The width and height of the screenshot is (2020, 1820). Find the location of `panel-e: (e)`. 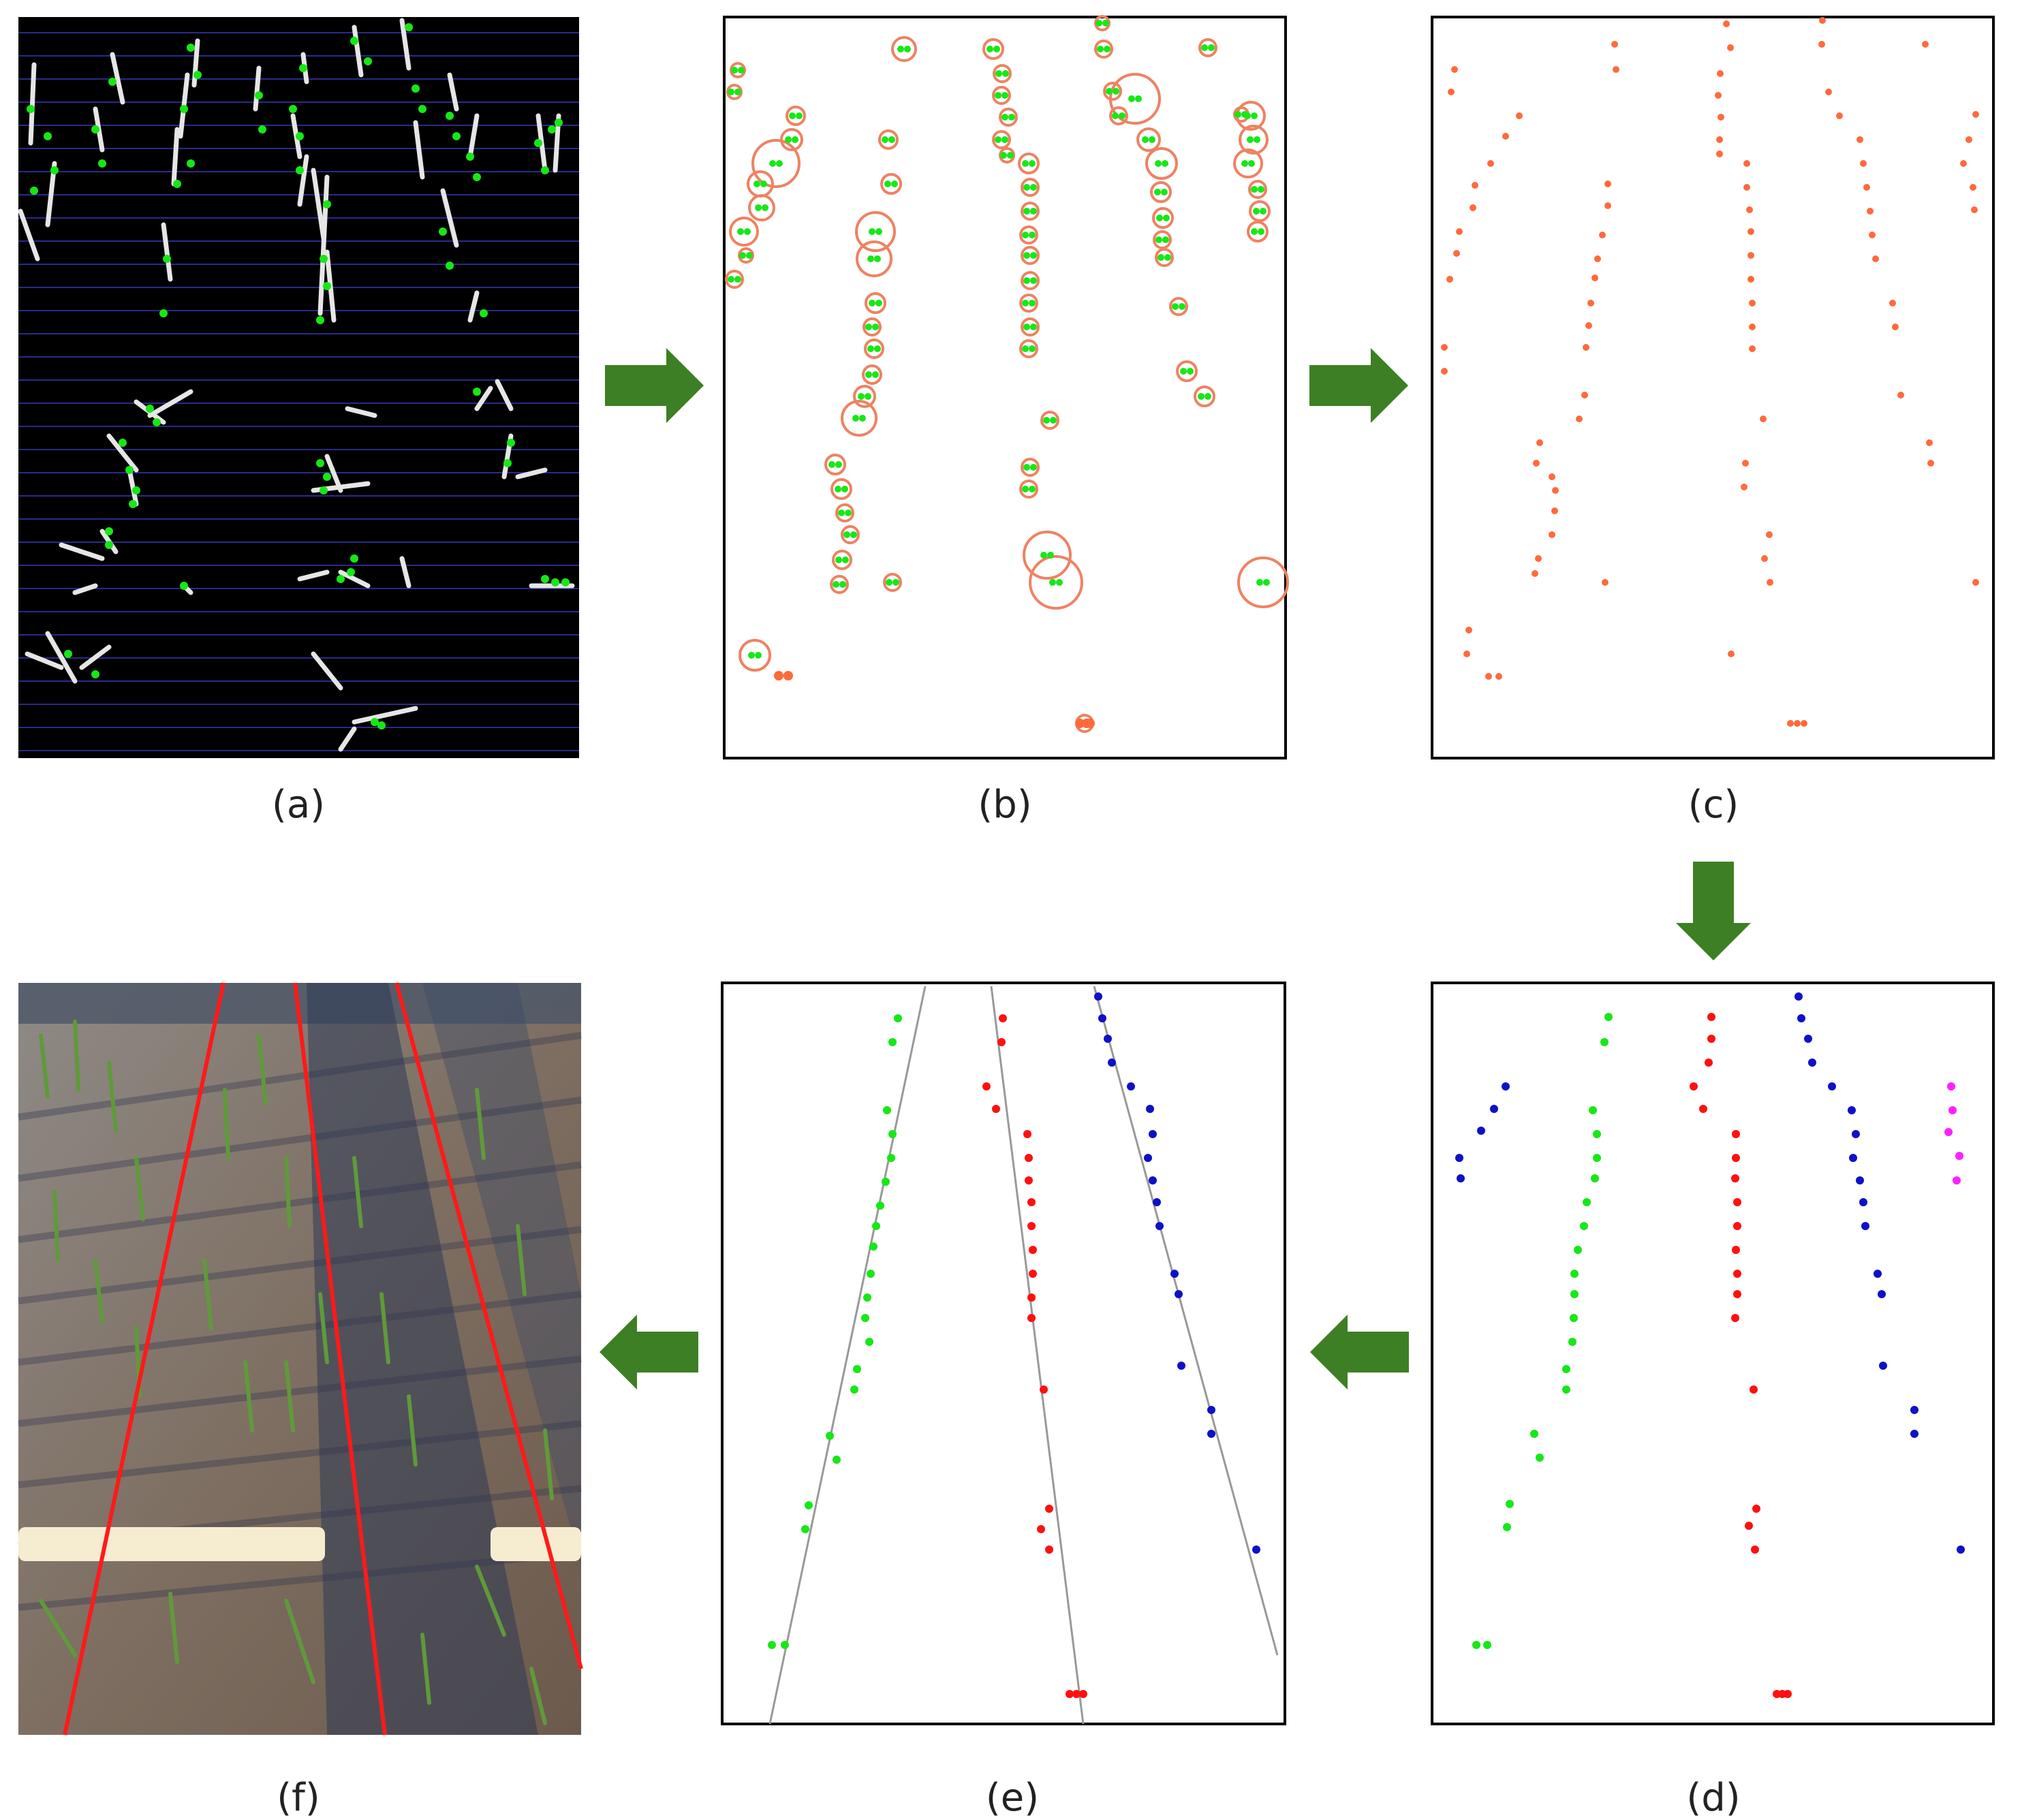

panel-e: (e) is located at coordinates (1003, 1401).